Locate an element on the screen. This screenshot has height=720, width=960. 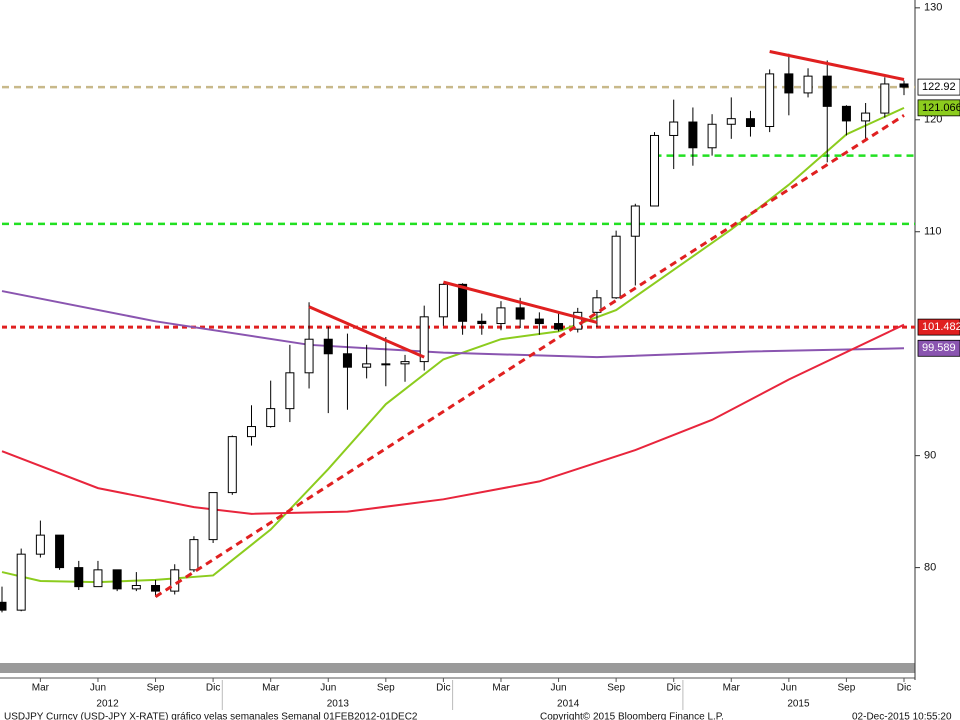
y-tick-label: 80 is located at coordinates (930, 568).